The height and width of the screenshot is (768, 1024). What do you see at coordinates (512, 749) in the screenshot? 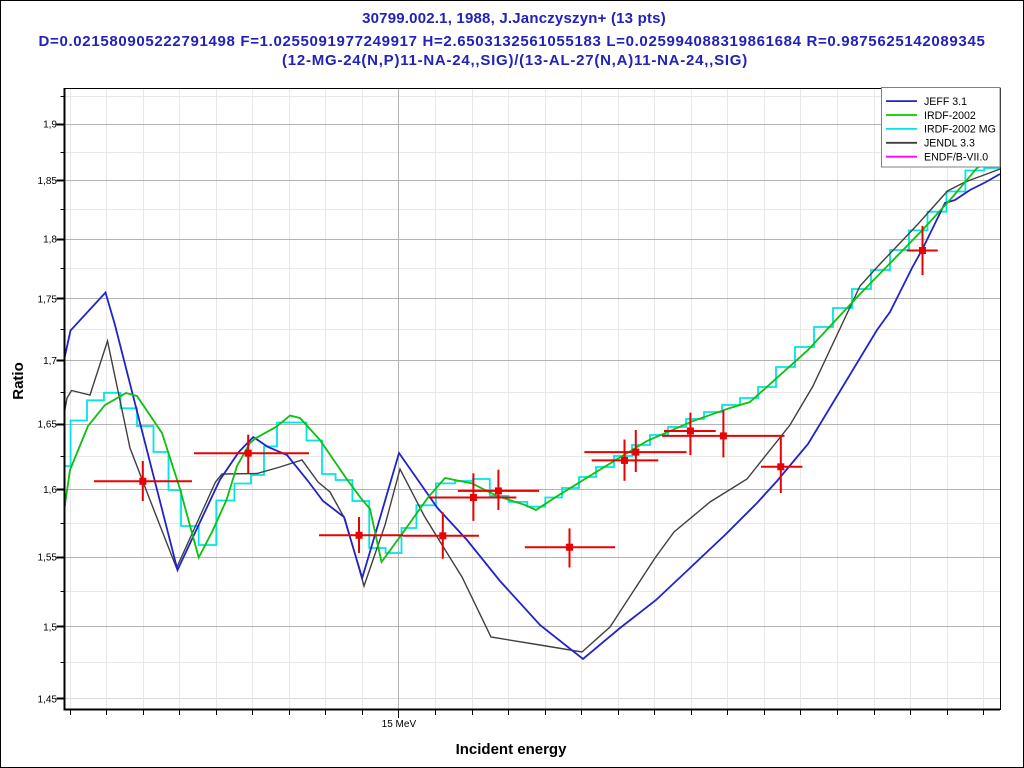
I see `svg-text: Incident energy` at bounding box center [512, 749].